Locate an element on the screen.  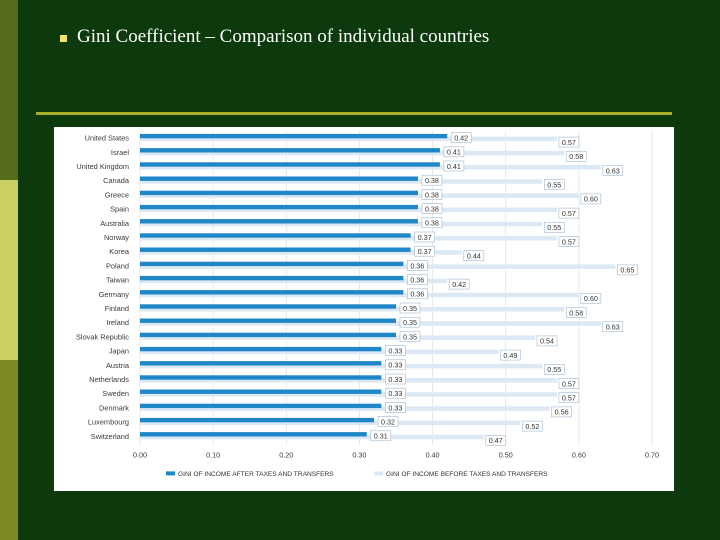
value-label-before: 0.60 is located at coordinates (591, 298).